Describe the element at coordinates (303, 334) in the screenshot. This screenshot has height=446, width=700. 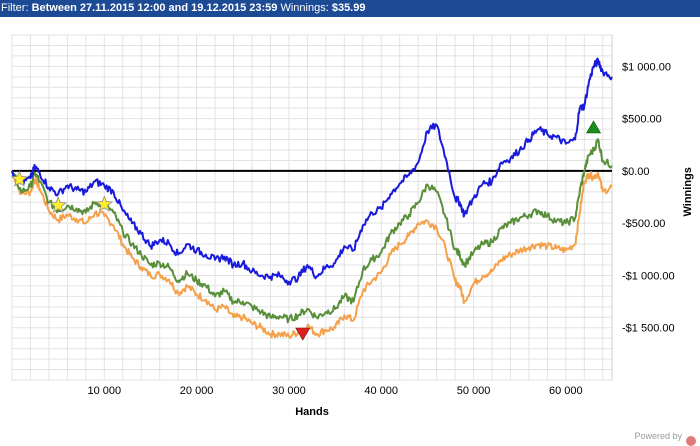
I see `min-triangle-marker-icon` at that location.